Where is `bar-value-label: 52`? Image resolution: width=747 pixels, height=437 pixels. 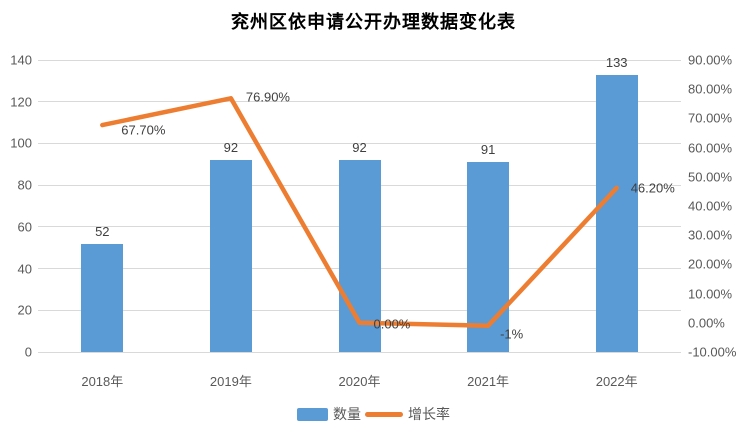 bar-value-label: 52 is located at coordinates (102, 231).